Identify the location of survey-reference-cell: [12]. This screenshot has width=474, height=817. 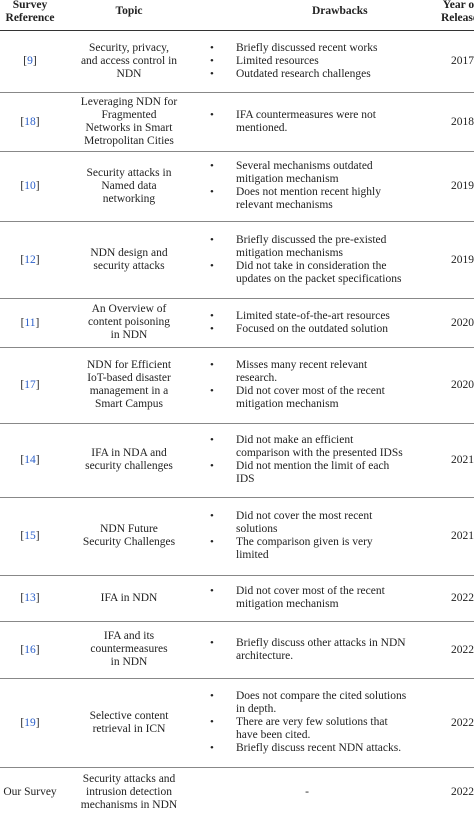
(33, 259).